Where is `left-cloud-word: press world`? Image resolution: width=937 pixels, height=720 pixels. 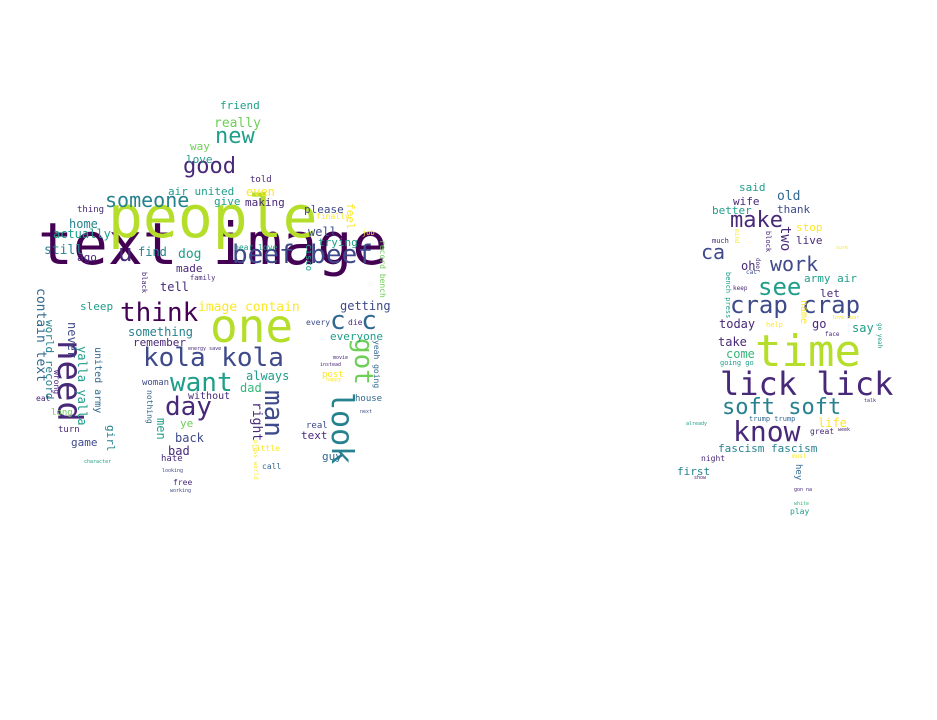
left-cloud-word: press world is located at coordinates (255, 460).